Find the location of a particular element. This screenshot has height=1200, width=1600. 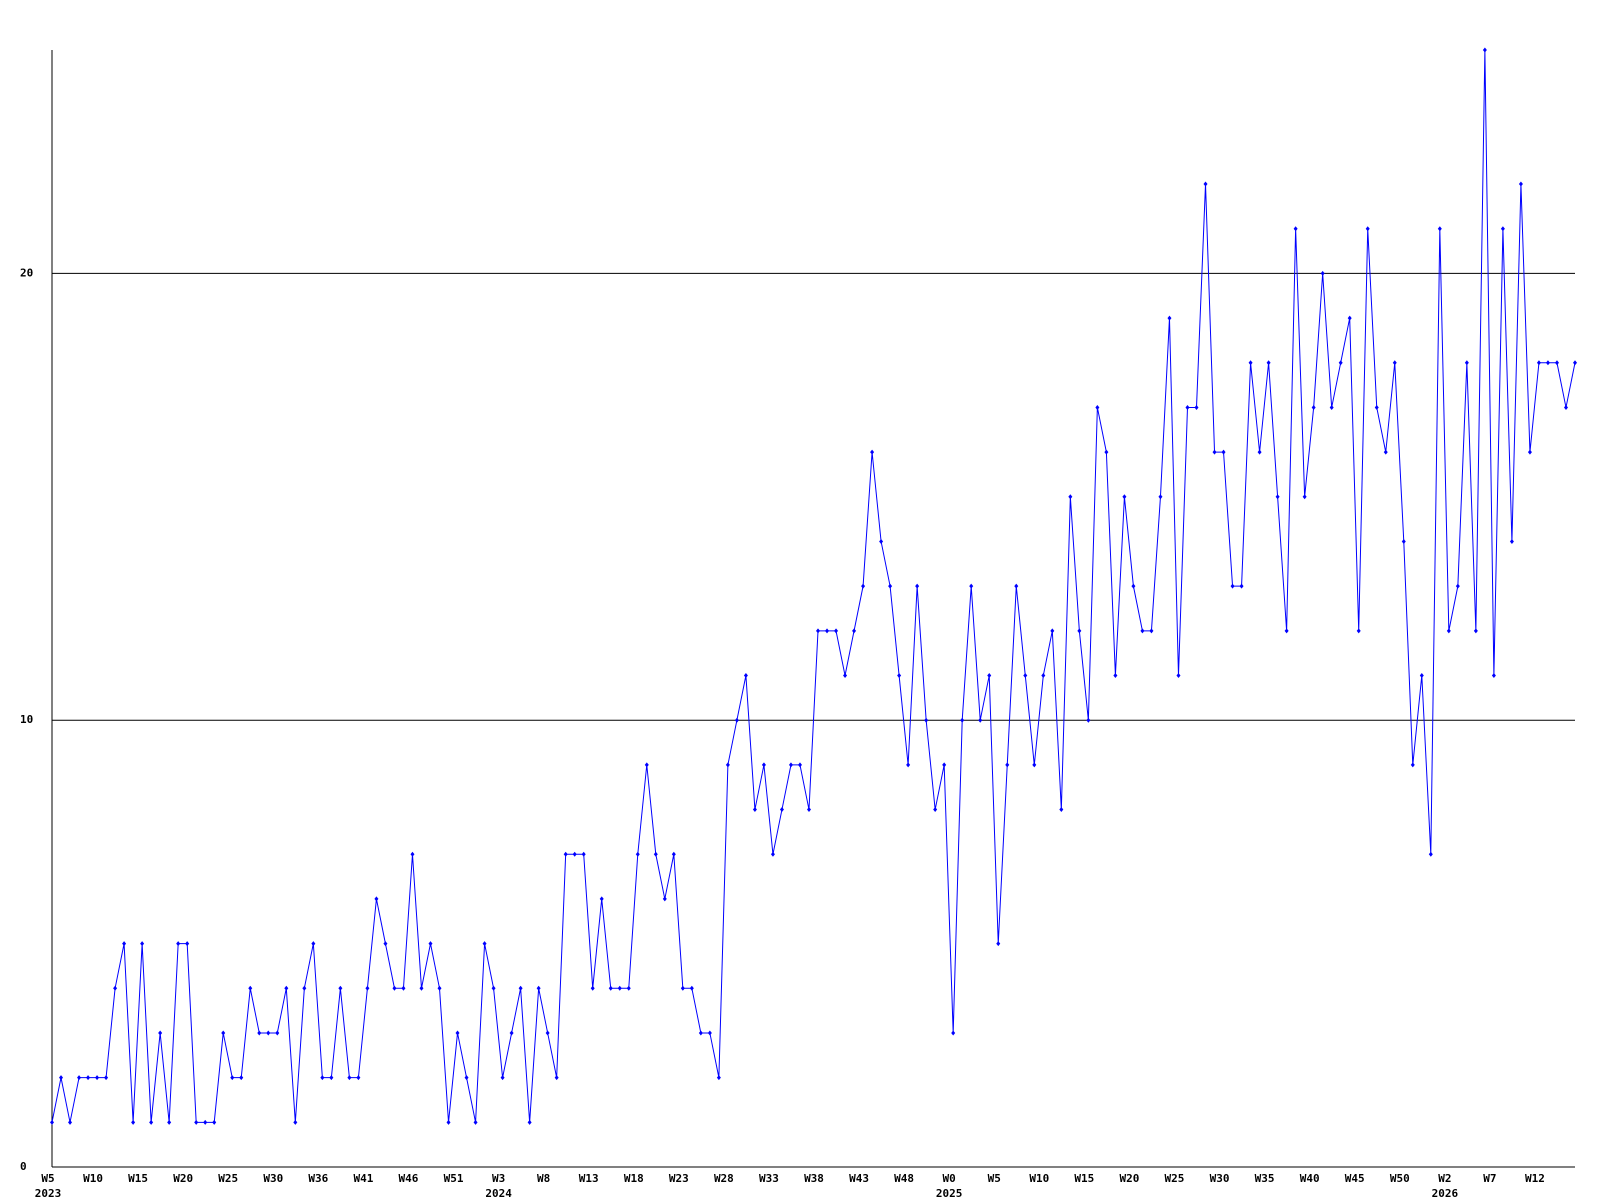

x-tick-label: W33 is located at coordinates (769, 1178).